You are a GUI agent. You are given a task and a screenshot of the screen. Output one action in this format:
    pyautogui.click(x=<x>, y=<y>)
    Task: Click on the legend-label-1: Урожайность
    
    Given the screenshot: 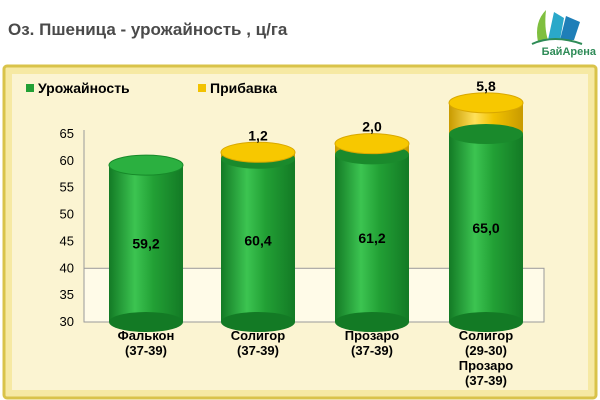 What is the action you would take?
    pyautogui.click(x=84, y=88)
    